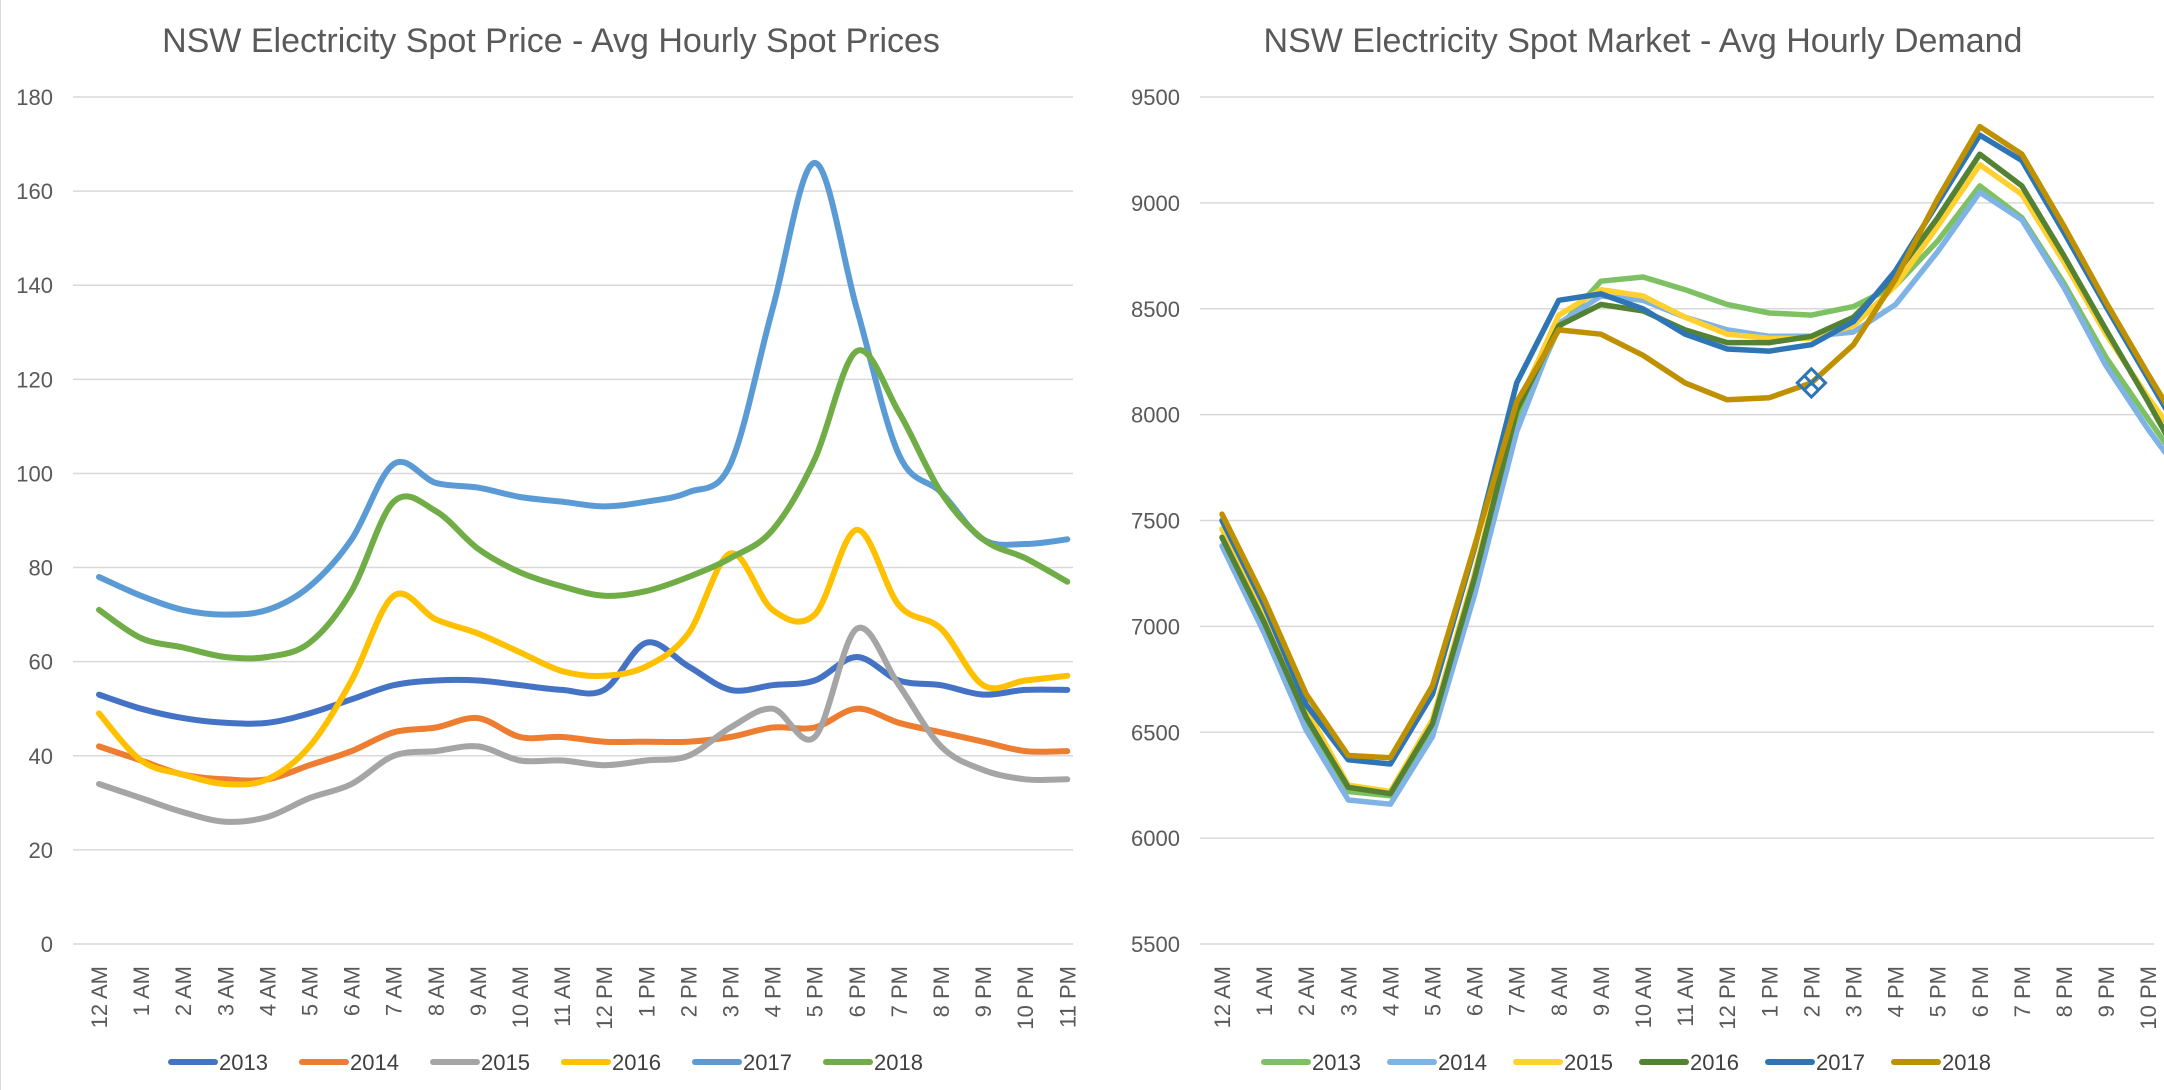  Describe the element at coordinates (1840, 1062) in the screenshot. I see `demand-legend-label: 2017` at that location.